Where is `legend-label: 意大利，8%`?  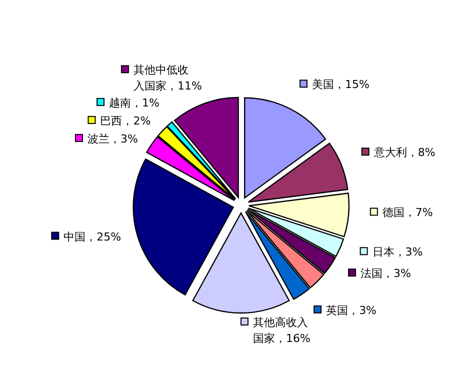
legend-label: 意大利，8% is located at coordinates (404, 152).